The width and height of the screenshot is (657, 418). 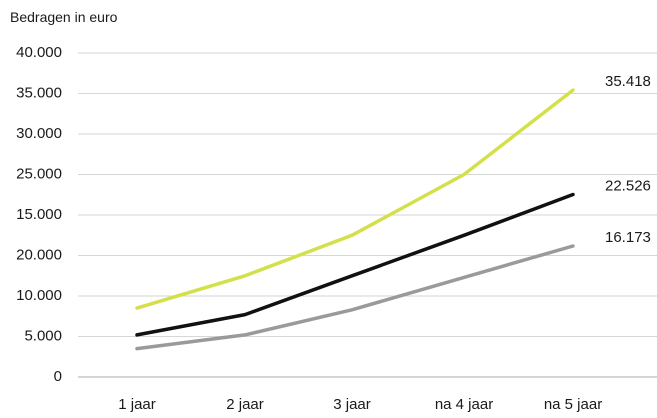 I want to click on y-tick-label: 10.000, so click(x=39, y=295).